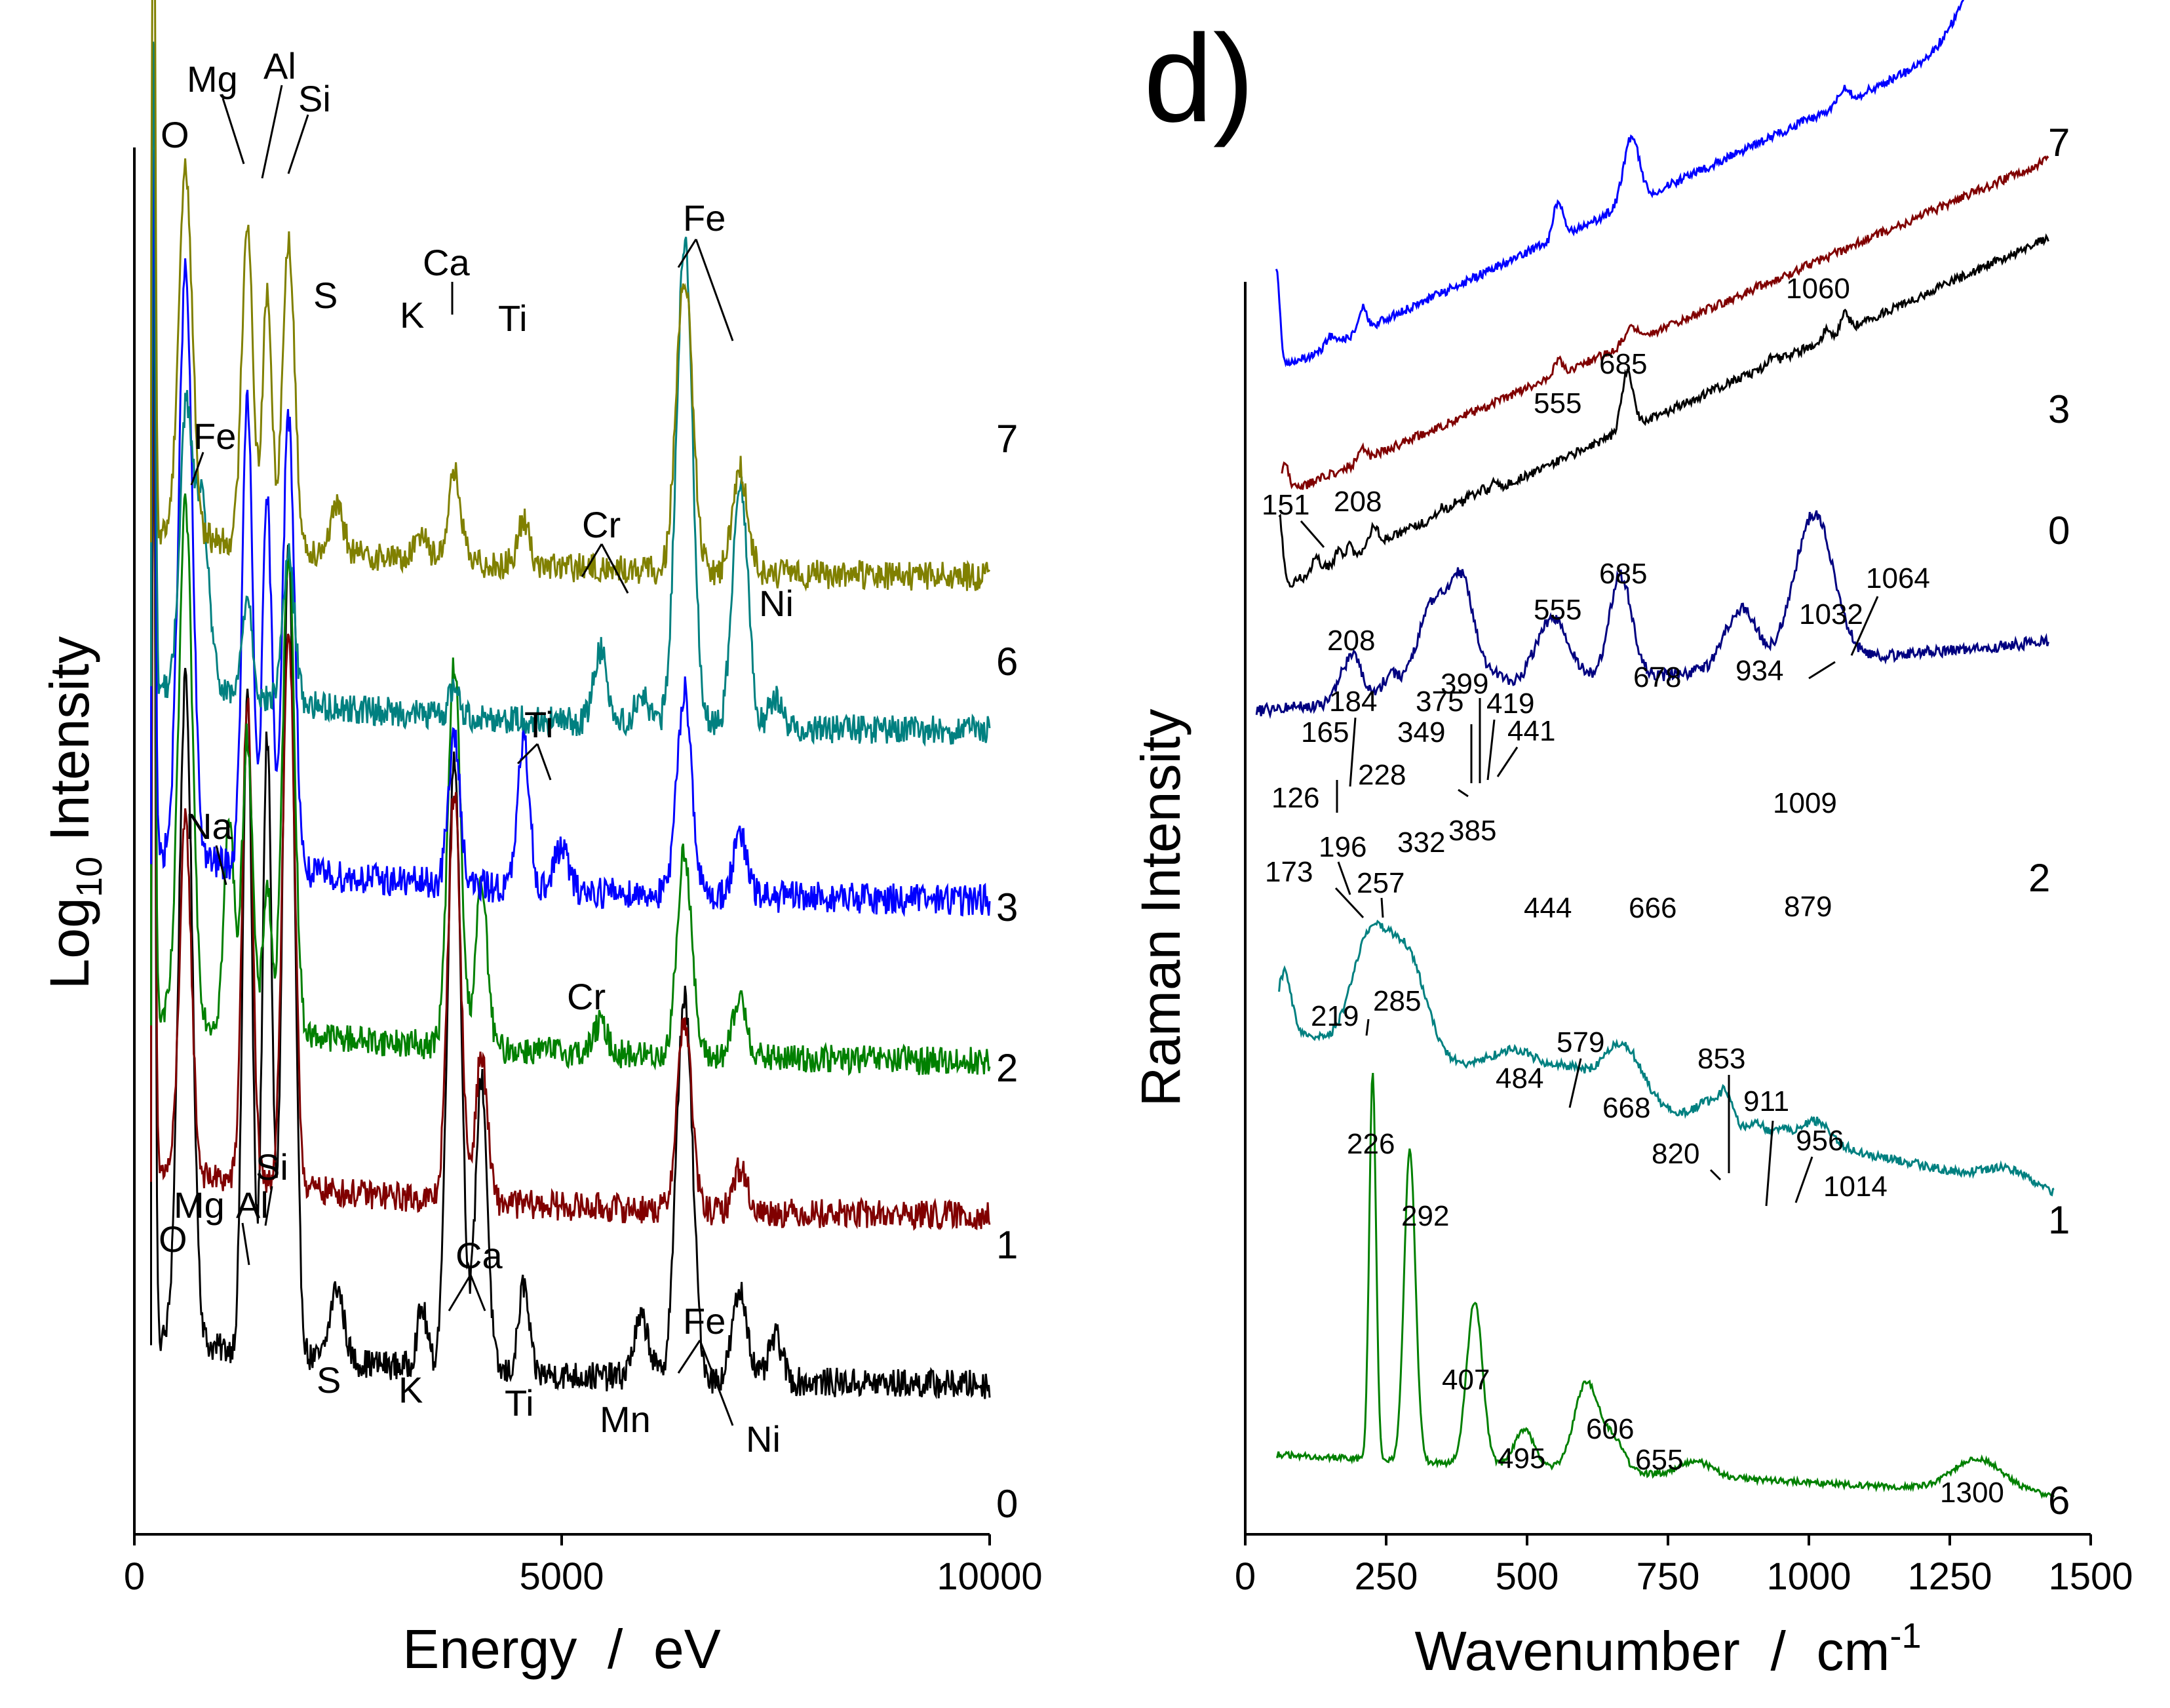 The width and height of the screenshot is (2170, 1708). I want to click on raman-annotation: 1032, so click(1831, 614).